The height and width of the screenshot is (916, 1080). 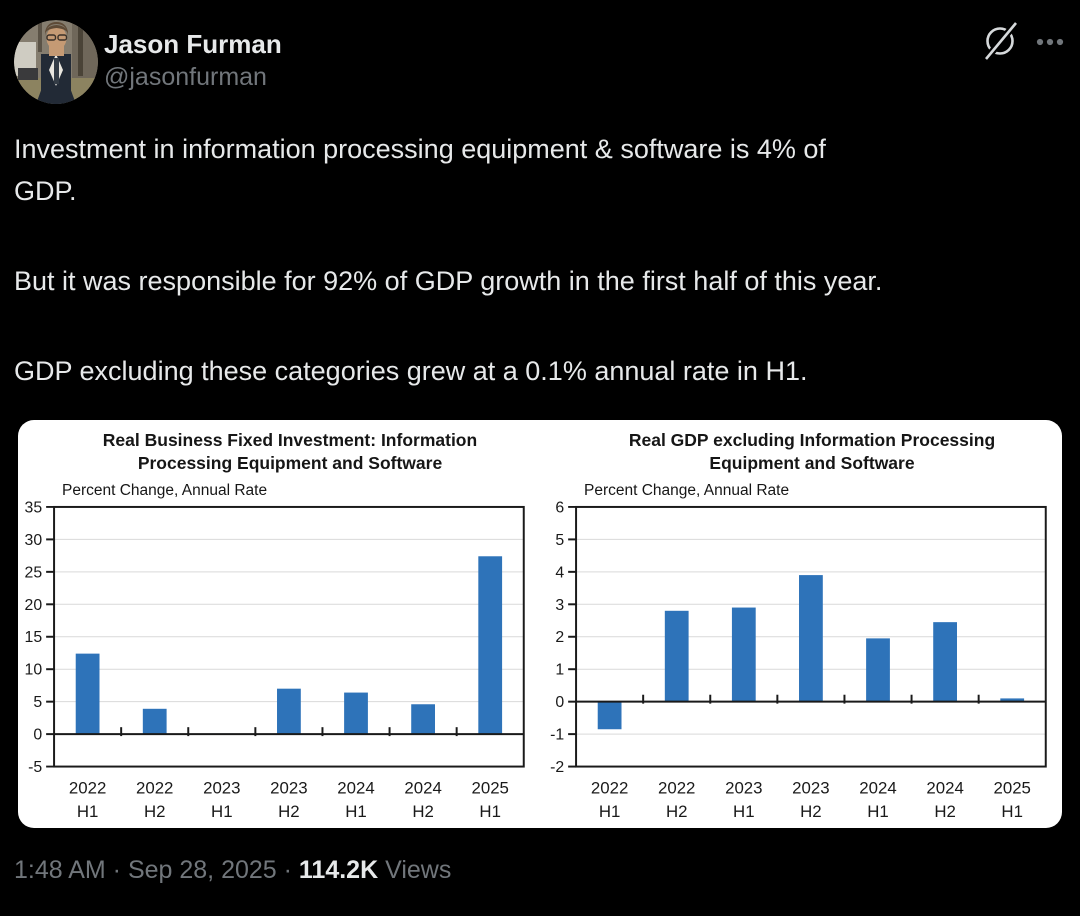 I want to click on svg-text: 3, so click(x=559, y=605).